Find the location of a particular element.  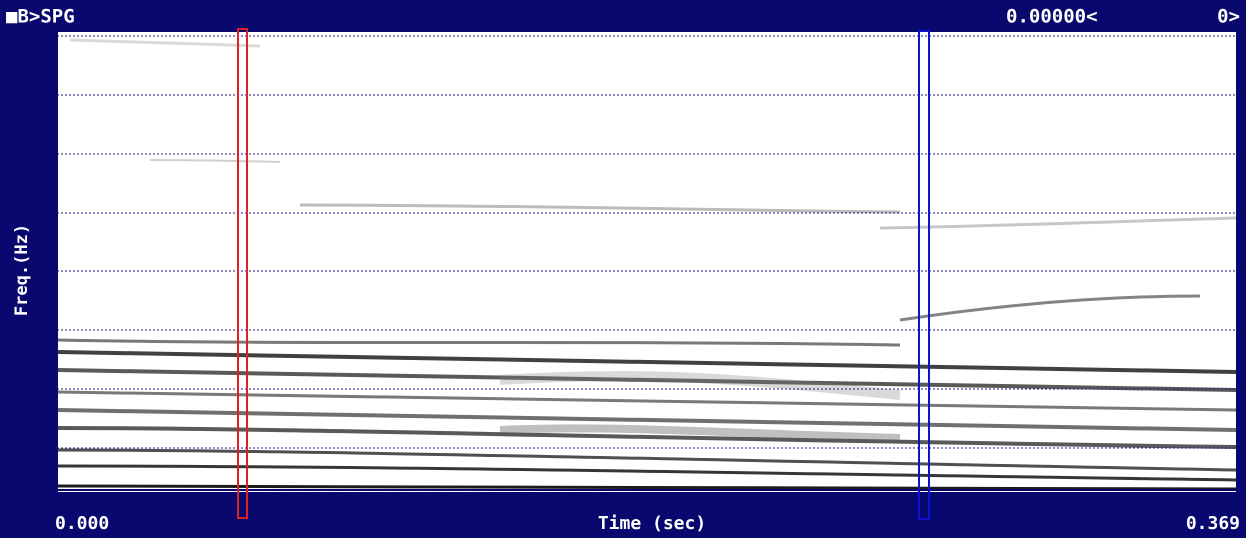

left-cursor is located at coordinates (242, 273).